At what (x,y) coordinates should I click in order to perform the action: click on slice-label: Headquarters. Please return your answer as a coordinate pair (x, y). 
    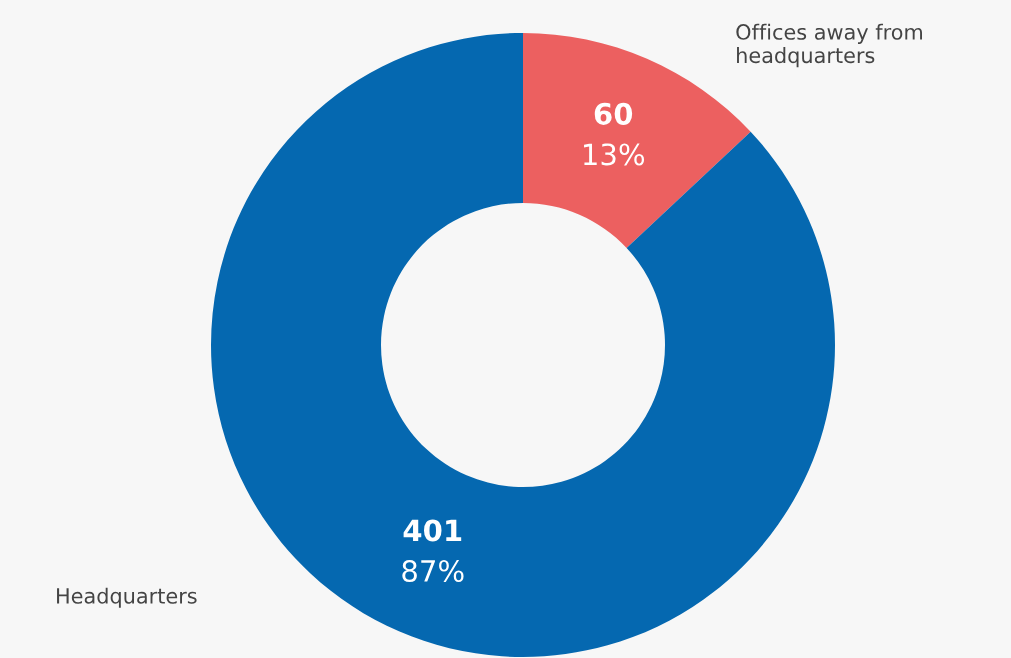
    Looking at the image, I should click on (127, 597).